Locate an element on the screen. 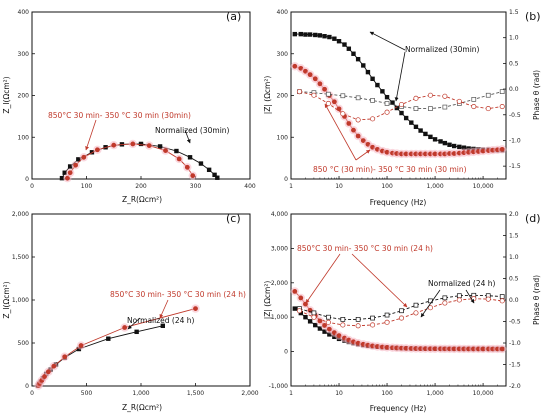  x-tick-label: 300 is located at coordinates (196, 186).